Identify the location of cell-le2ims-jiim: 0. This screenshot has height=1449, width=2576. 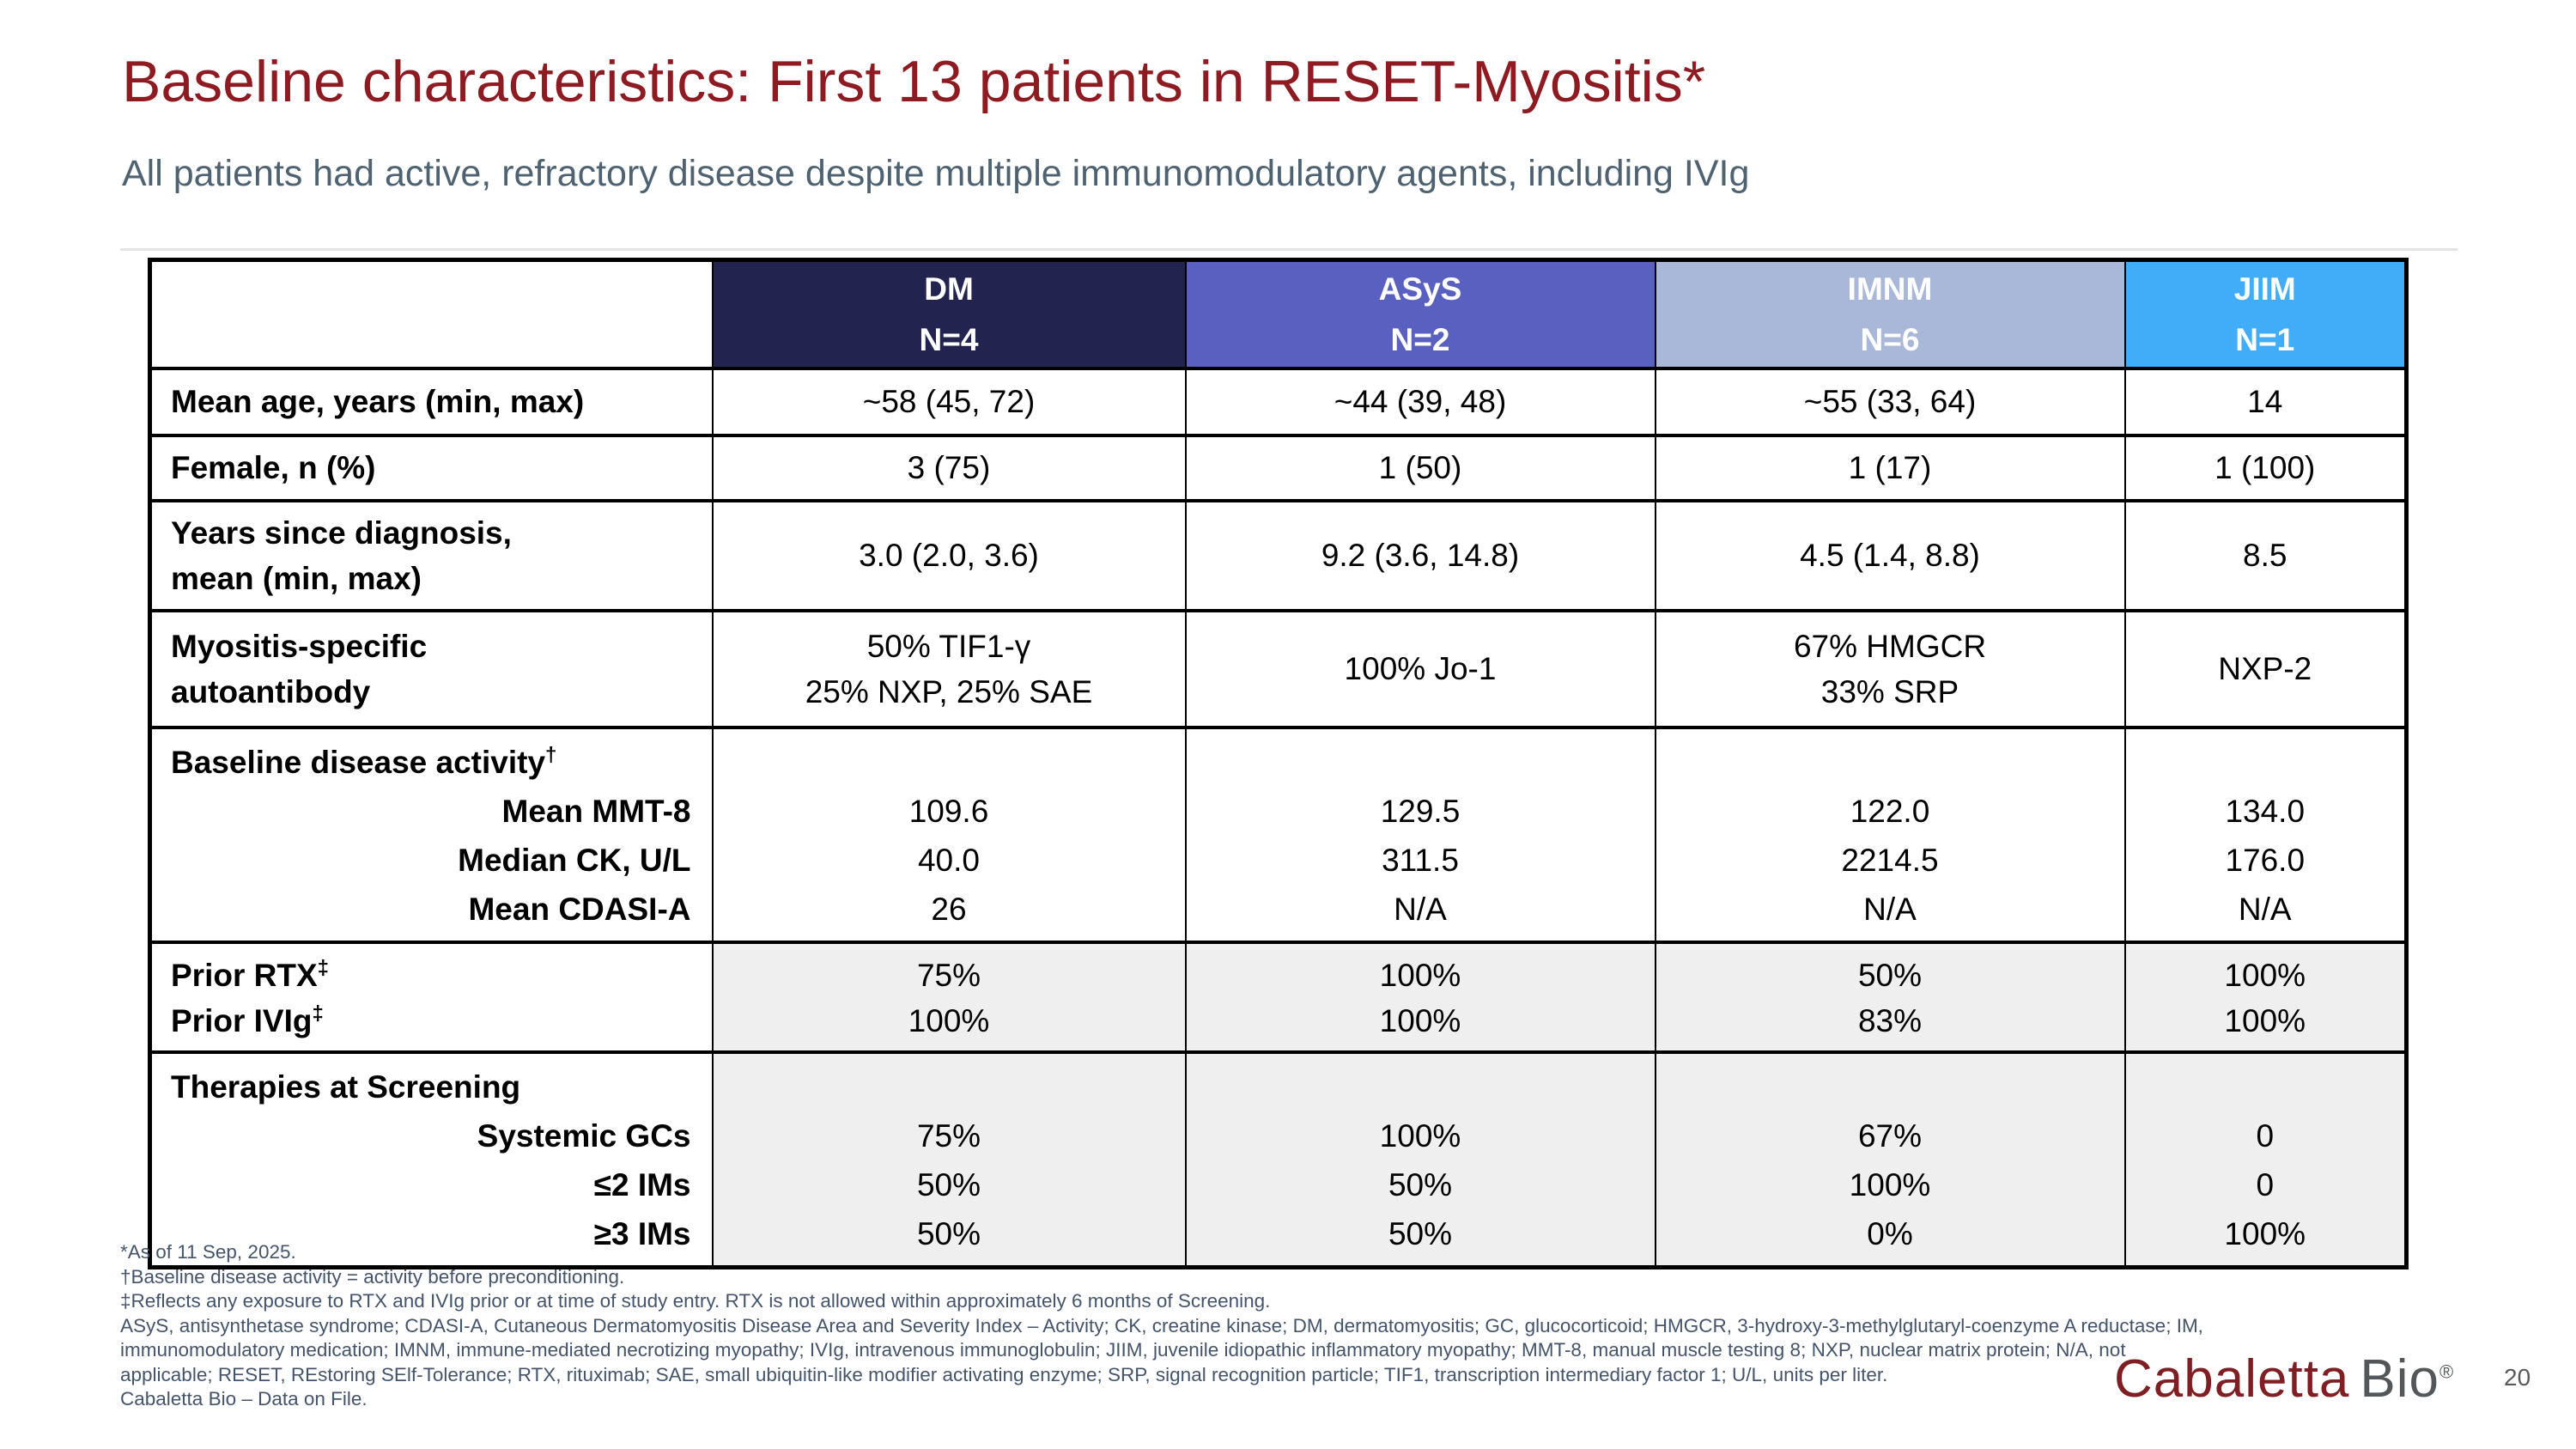
(2265, 1184).